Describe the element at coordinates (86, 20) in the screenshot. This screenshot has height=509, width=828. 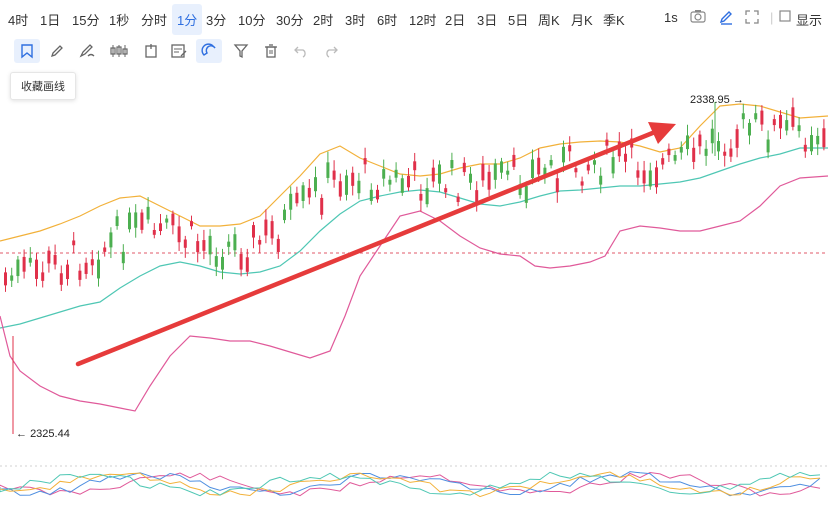
I see `timeframe-2: 15分` at that location.